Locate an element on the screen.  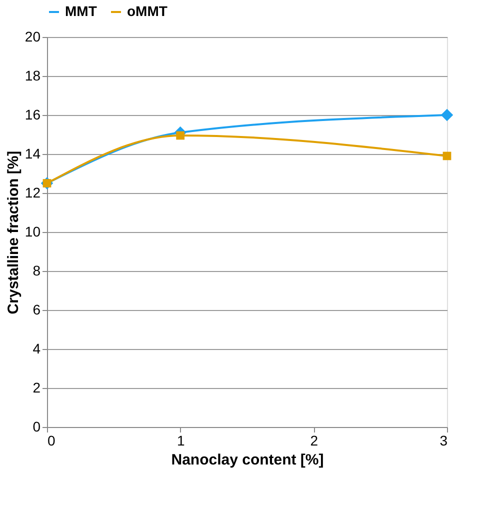
y-axis-title: Crystalline fraction [%] is located at coordinates (13, 232).